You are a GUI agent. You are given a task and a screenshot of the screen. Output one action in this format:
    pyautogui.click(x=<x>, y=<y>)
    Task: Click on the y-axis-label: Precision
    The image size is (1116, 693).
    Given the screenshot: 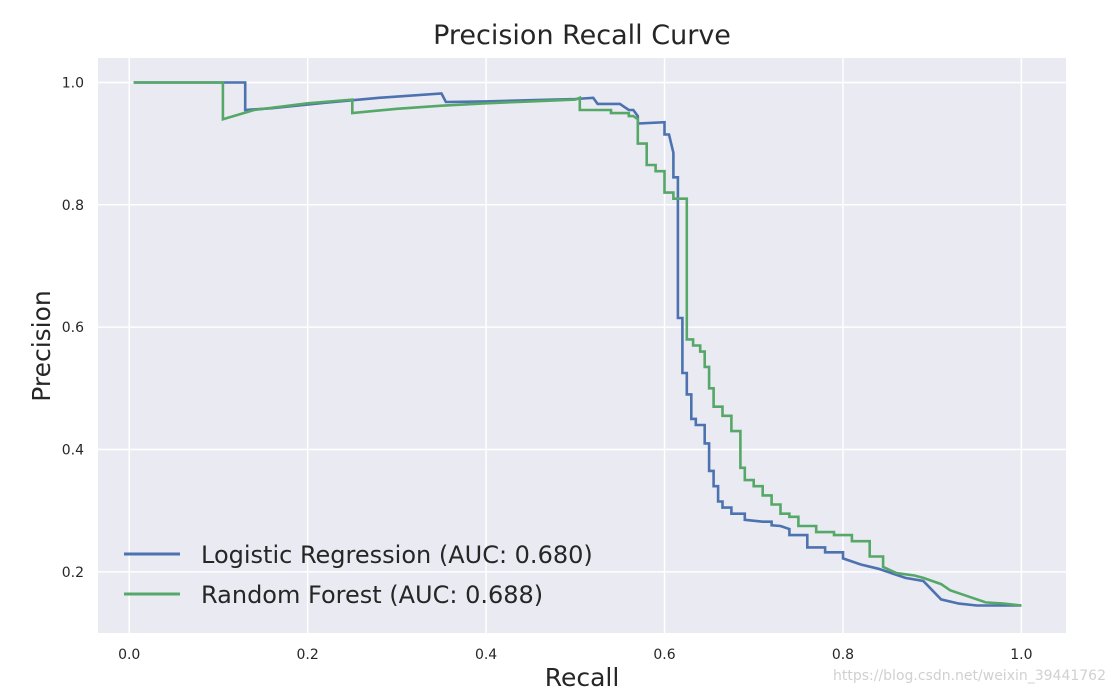 What is the action you would take?
    pyautogui.click(x=41, y=346)
    